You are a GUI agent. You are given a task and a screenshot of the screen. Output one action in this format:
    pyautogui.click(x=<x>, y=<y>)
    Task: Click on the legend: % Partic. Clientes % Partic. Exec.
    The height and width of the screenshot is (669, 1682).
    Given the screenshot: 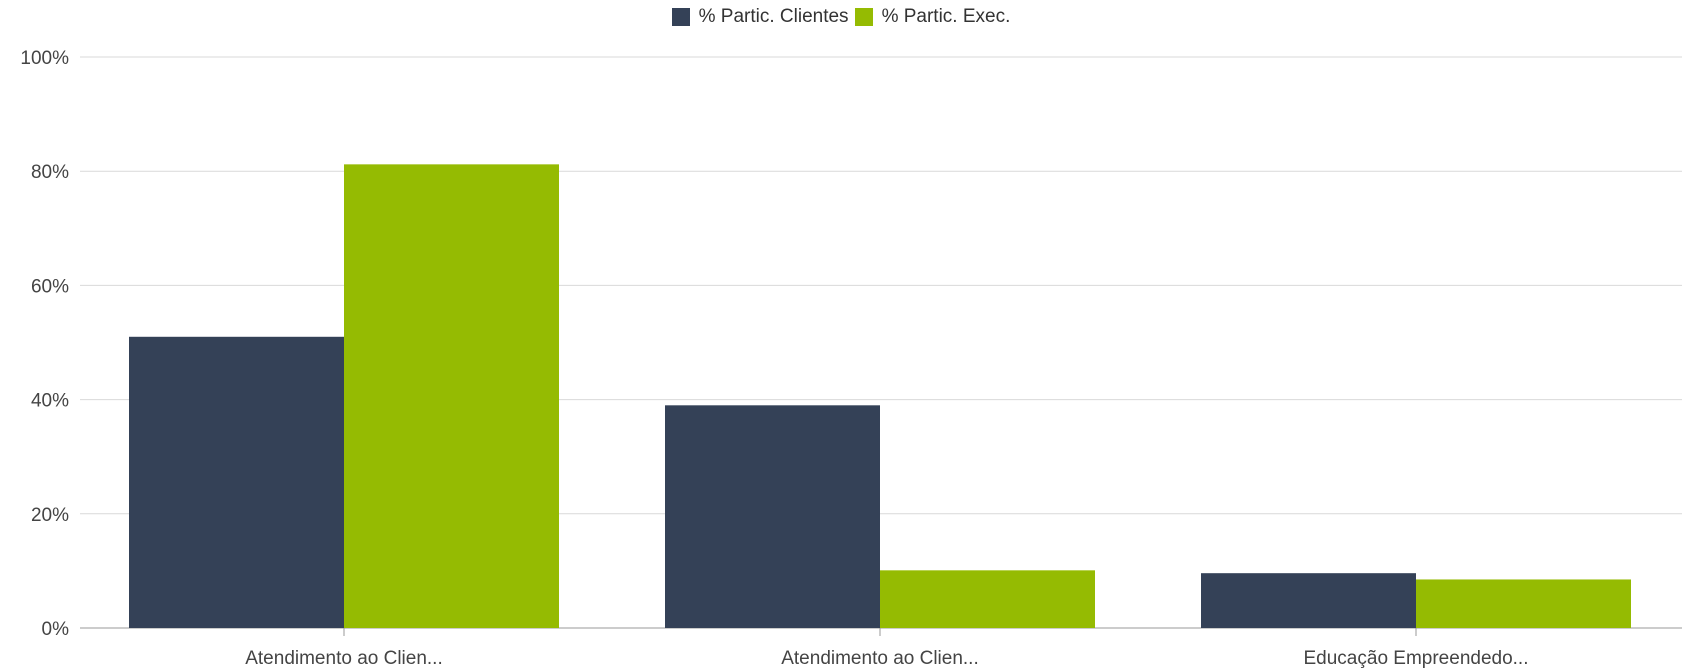 What is the action you would take?
    pyautogui.click(x=841, y=17)
    